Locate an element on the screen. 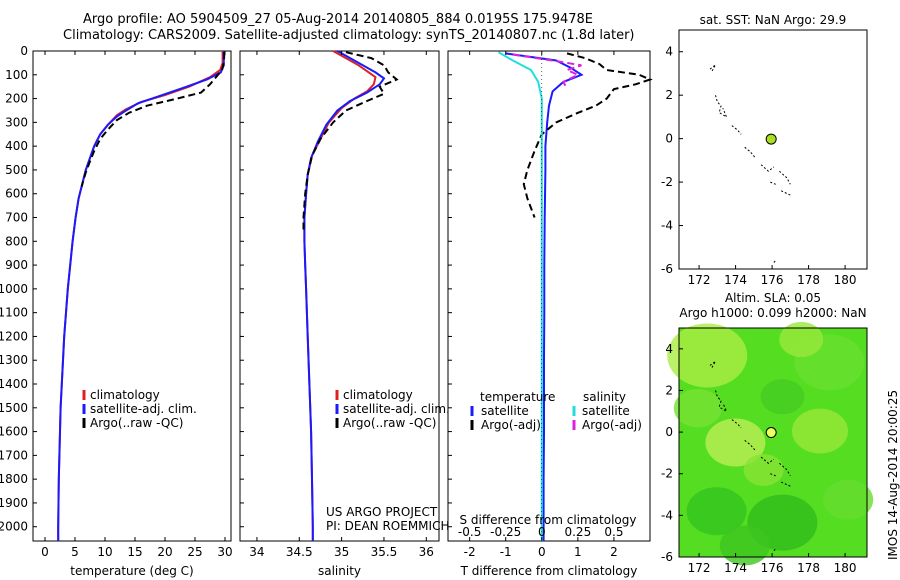  legend-label-salinity: Argo(..raw -QC) is located at coordinates (389, 423).